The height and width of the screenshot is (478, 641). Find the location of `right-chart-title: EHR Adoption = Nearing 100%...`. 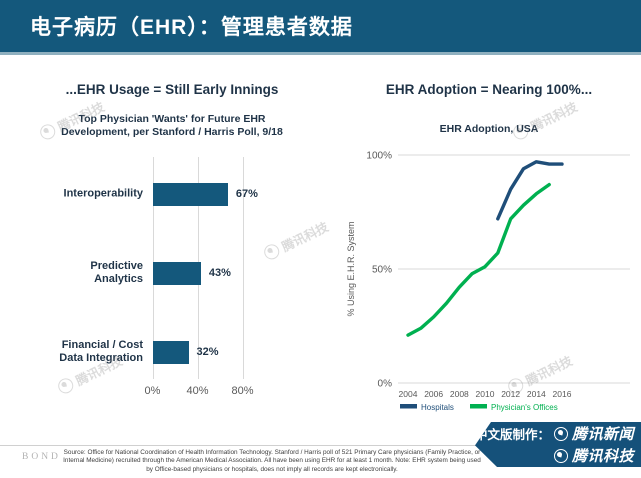

right-chart-title: EHR Adoption = Nearing 100%... is located at coordinates (489, 89).